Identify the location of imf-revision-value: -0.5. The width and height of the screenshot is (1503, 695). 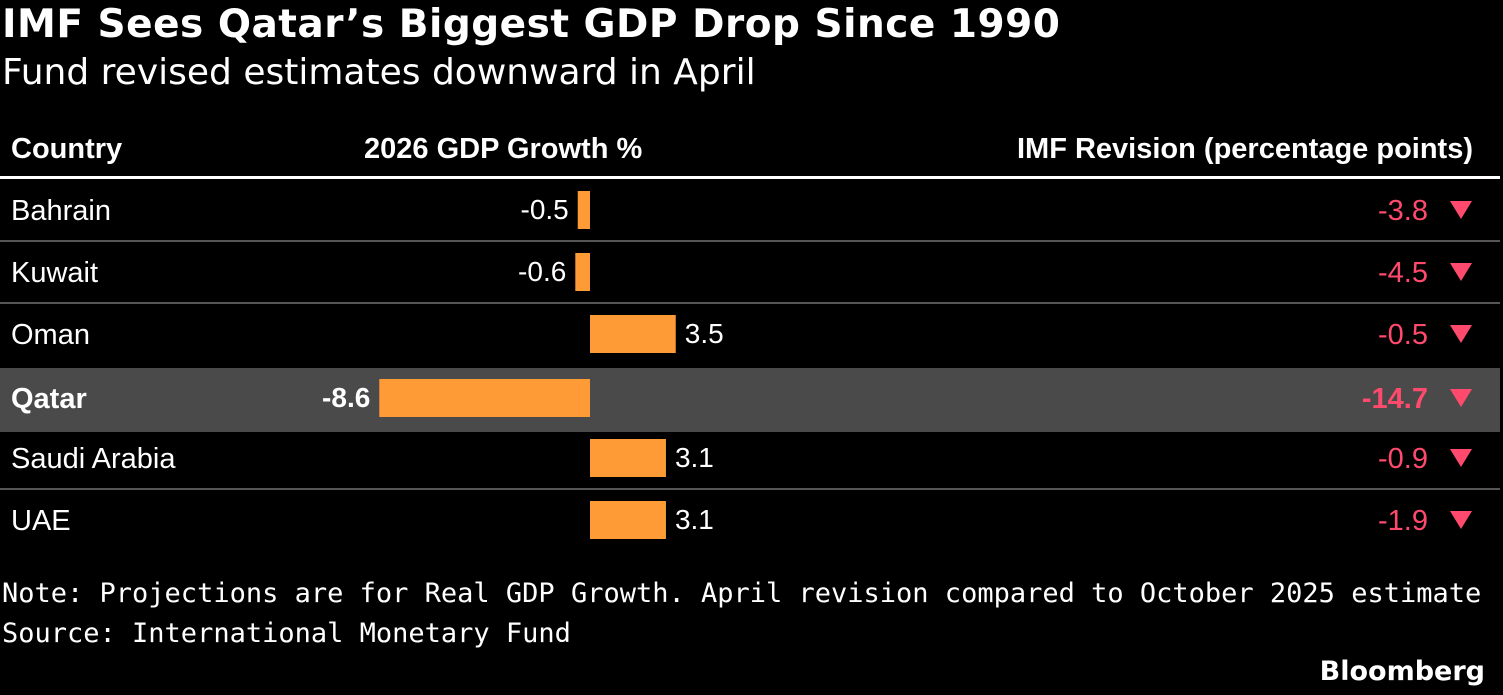
(1403, 335).